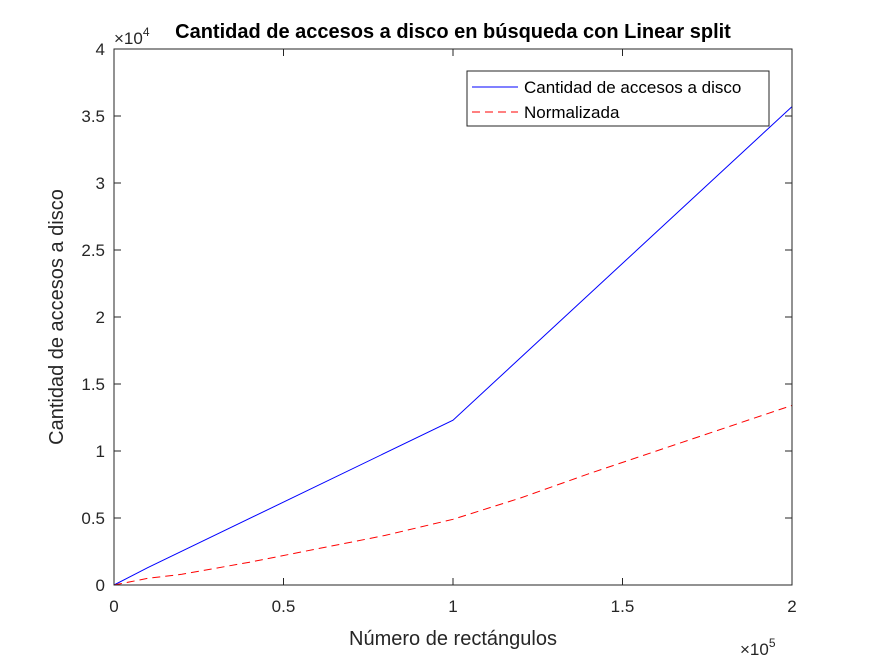 The image size is (875, 656). I want to click on x-multiplier: ×105, so click(758, 646).